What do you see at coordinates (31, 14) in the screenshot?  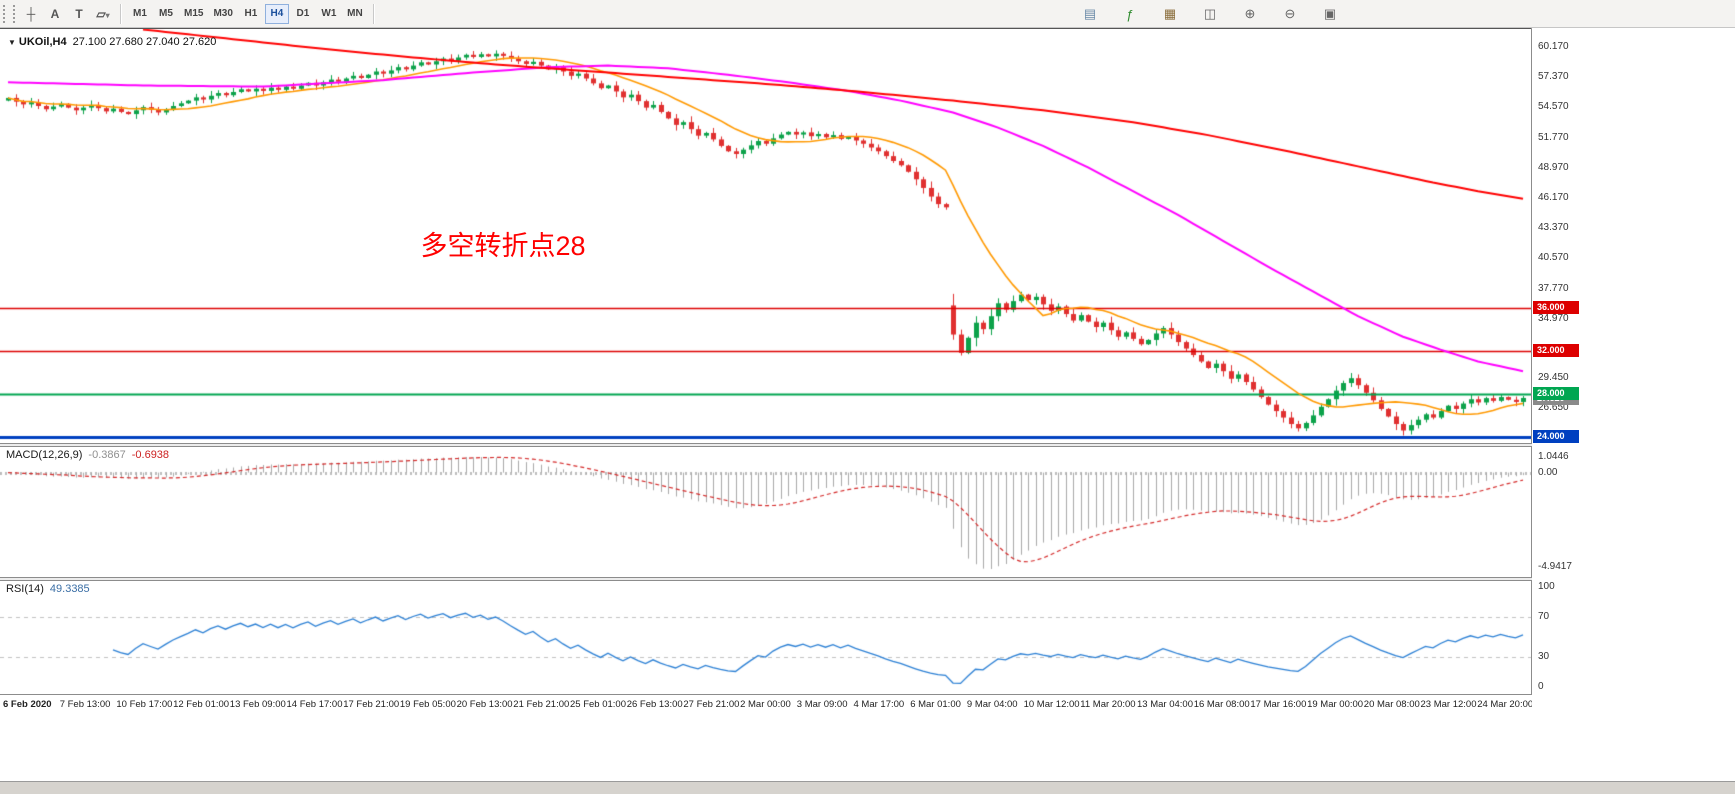 I see `crosshair-tool-icon: ┼` at bounding box center [31, 14].